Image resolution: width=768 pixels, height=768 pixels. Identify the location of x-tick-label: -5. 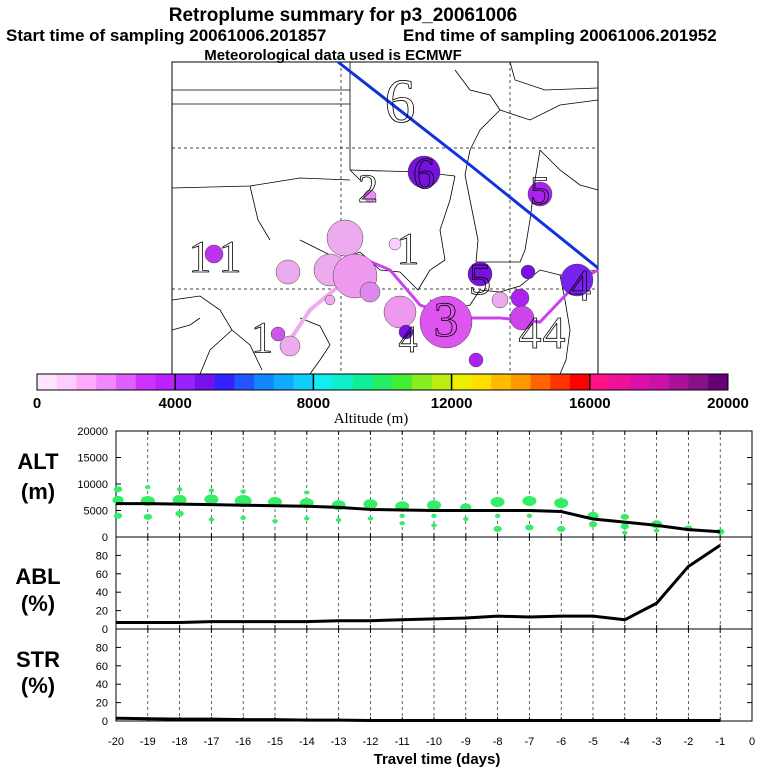
(593, 742).